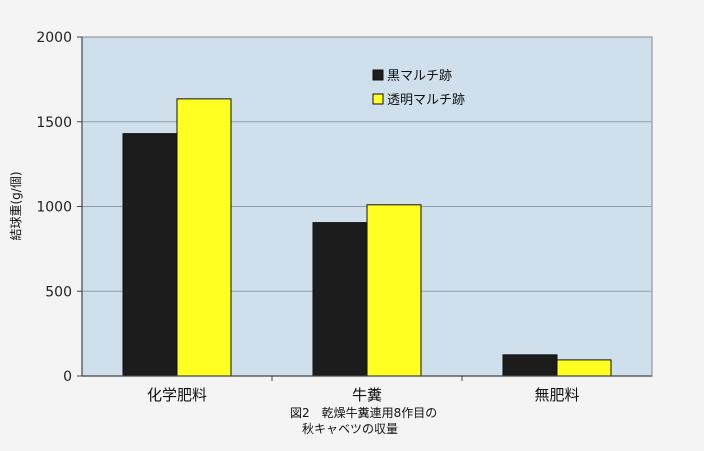  I want to click on y-tick-label: 500, so click(58, 292).